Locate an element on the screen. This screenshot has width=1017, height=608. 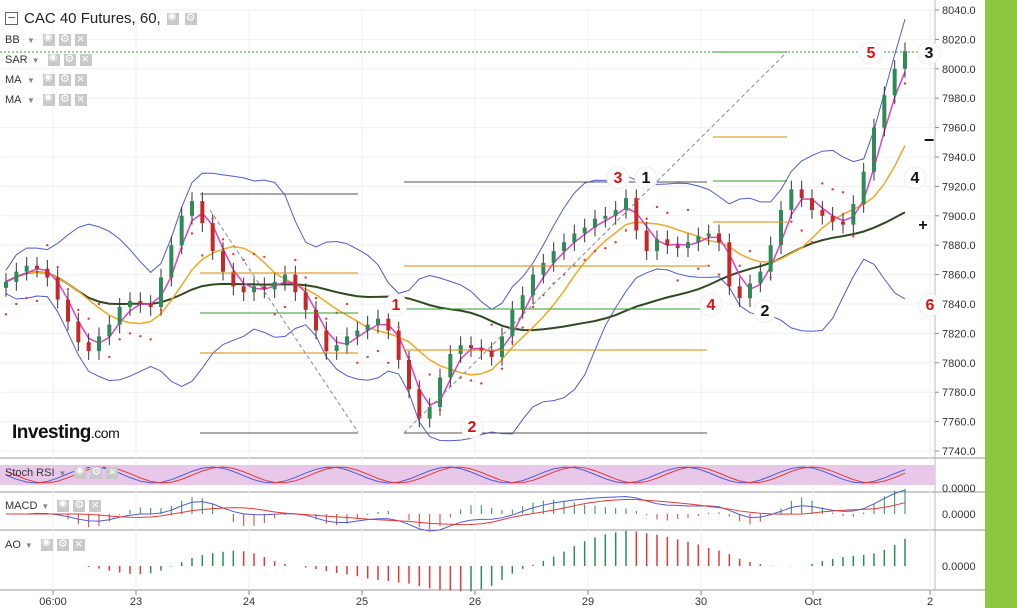
chart-title-row: CAC 40 Futures, 60, is located at coordinates (101, 18).